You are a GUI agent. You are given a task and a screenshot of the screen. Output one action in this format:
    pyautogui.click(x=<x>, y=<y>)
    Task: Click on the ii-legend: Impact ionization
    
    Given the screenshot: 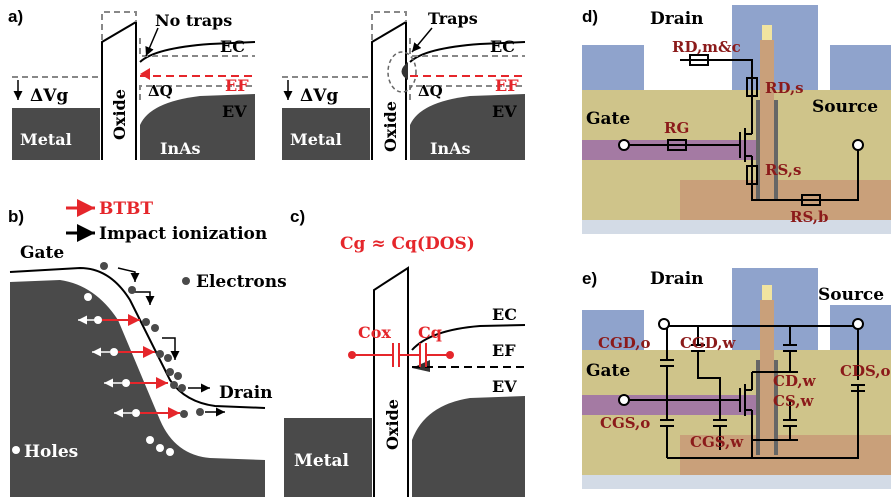 What is the action you would take?
    pyautogui.click(x=183, y=234)
    